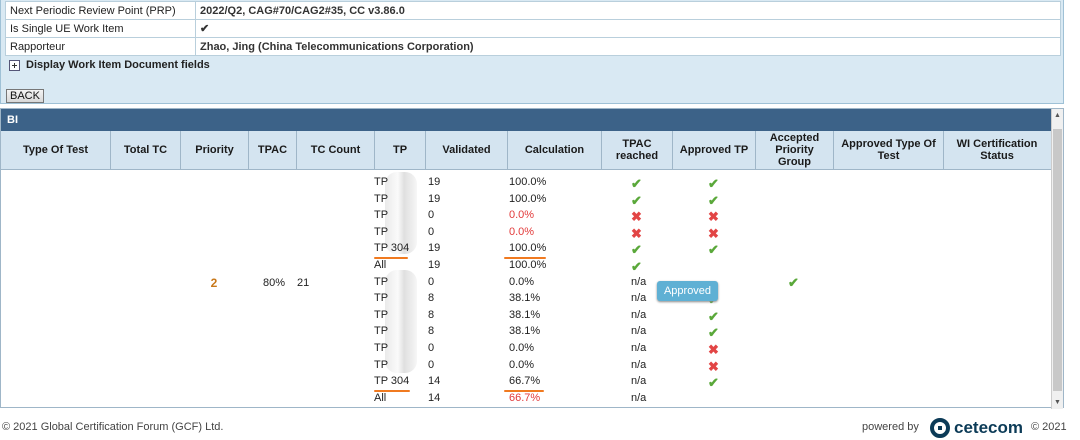  I want to click on col-tc-count: TC Count, so click(336, 150).